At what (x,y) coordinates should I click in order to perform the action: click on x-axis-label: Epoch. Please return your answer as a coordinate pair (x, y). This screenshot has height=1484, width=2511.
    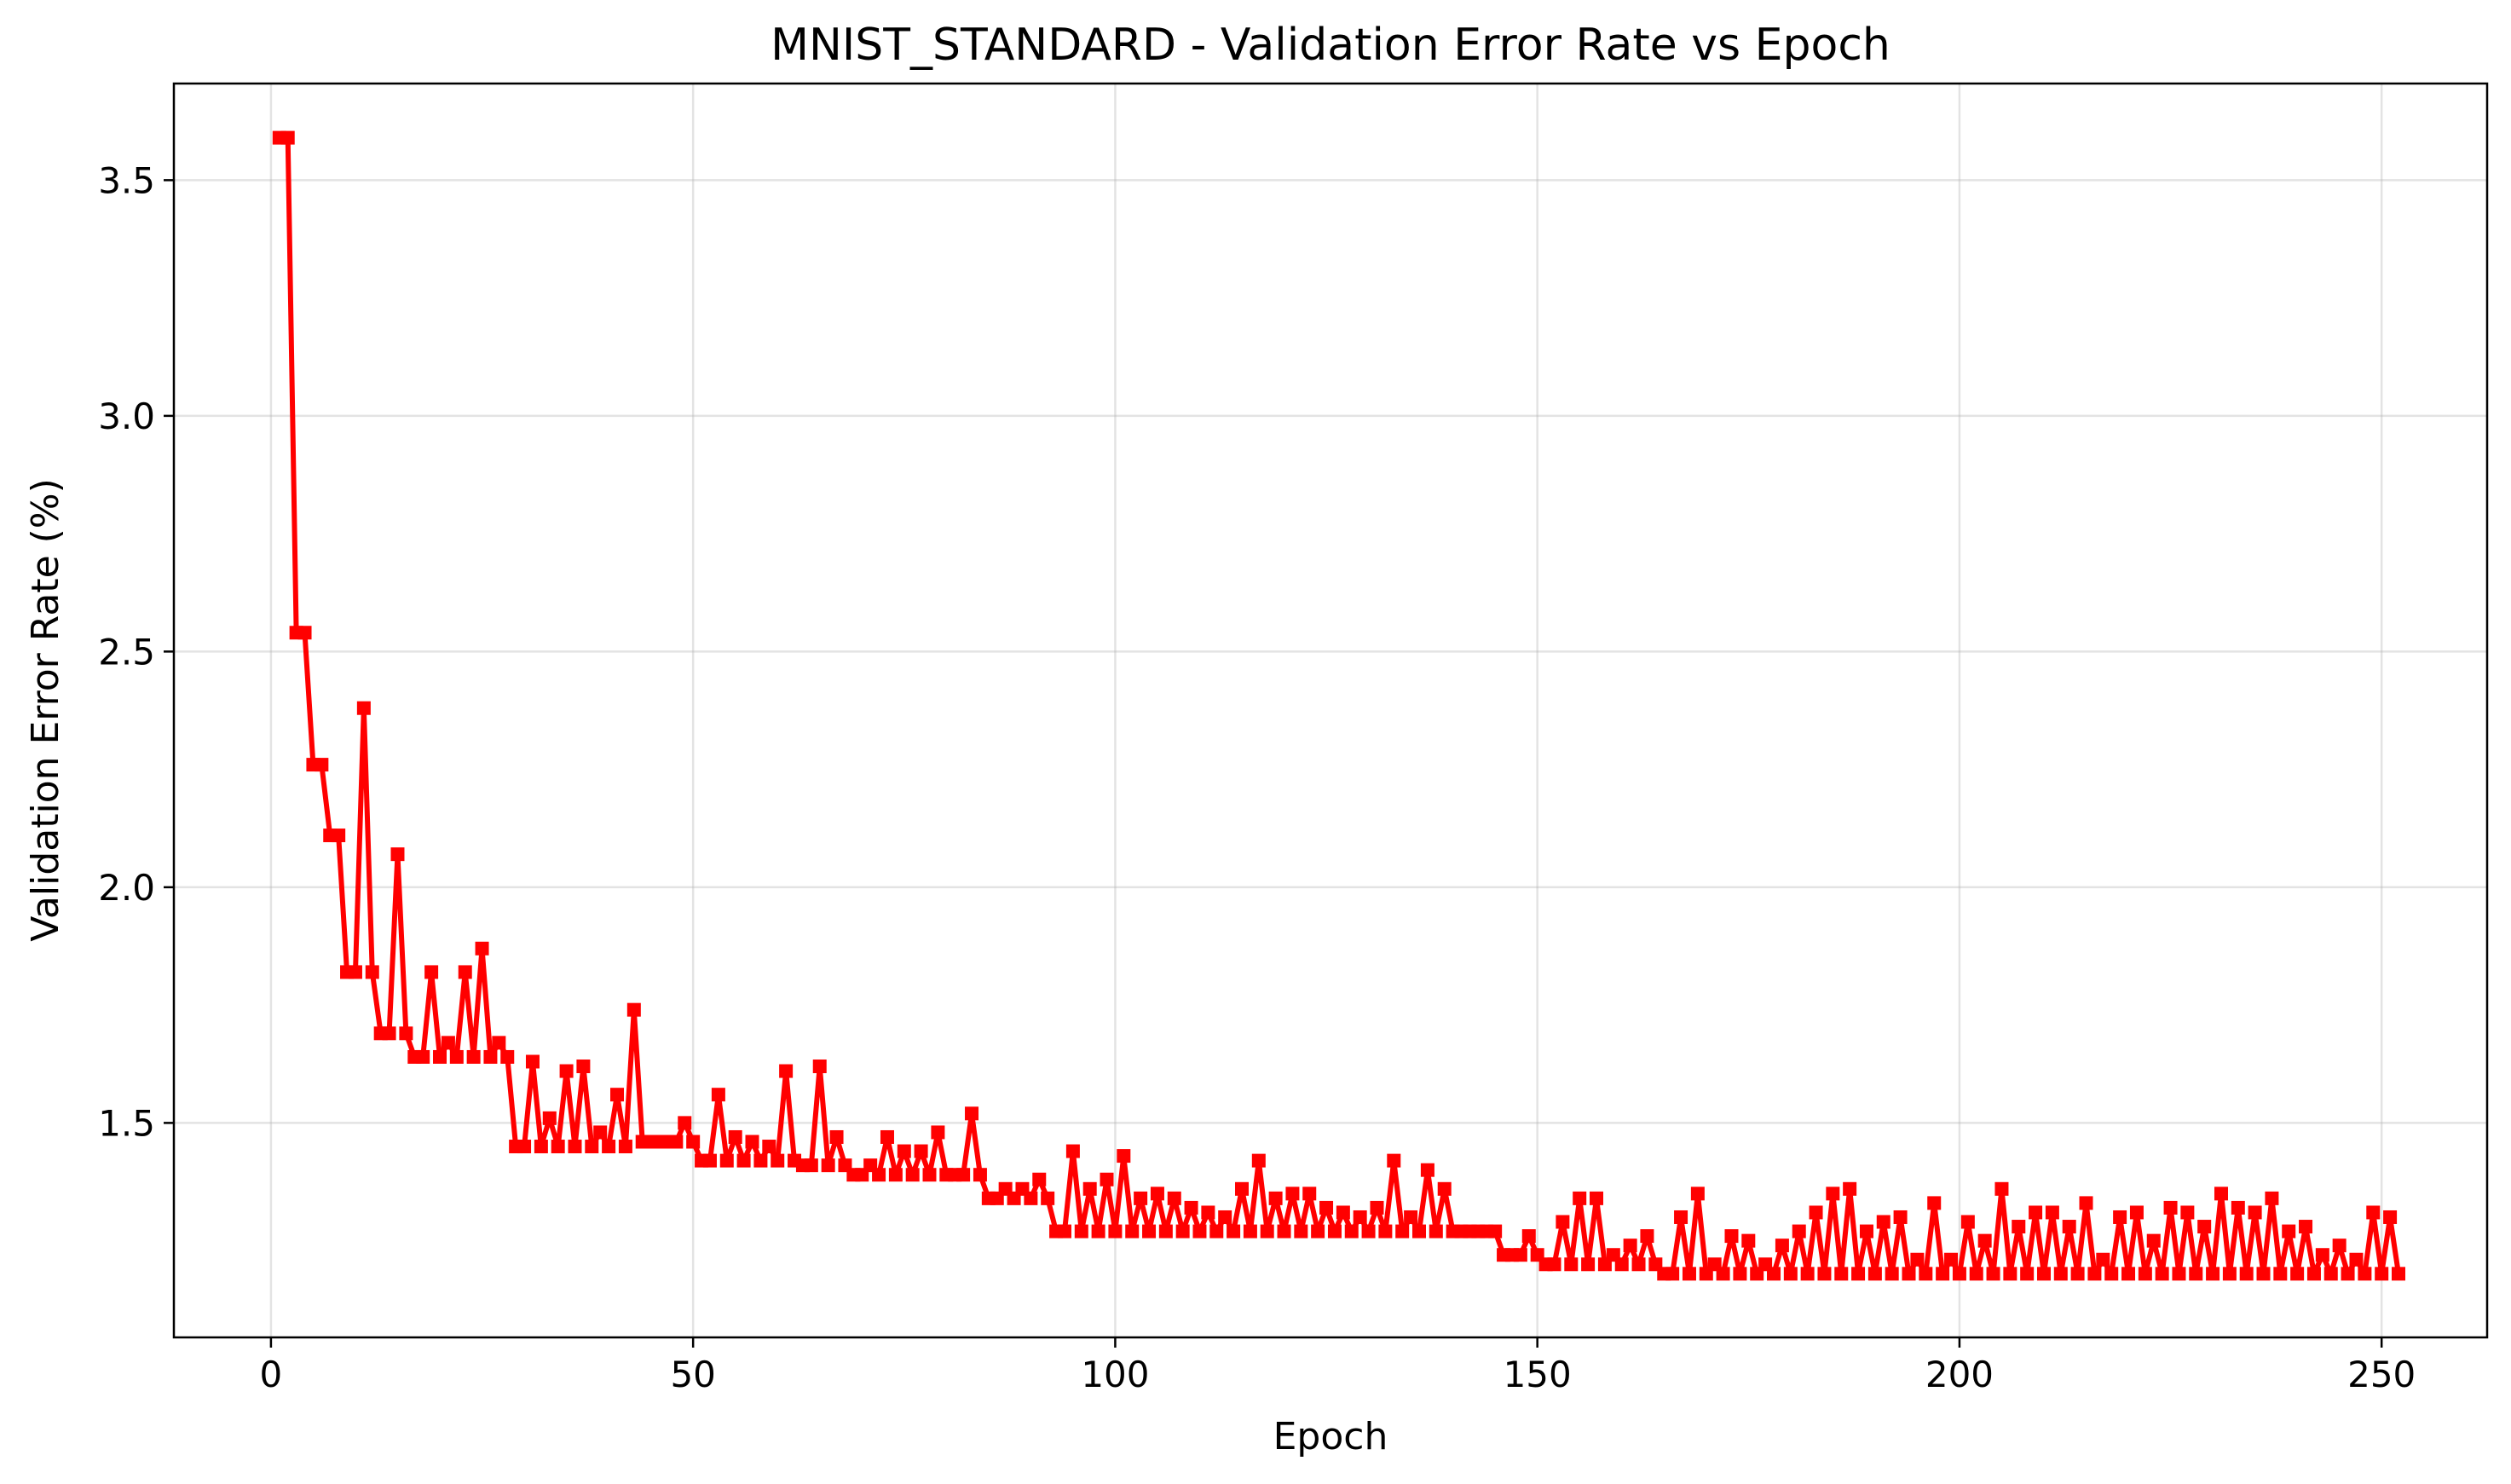
    Looking at the image, I should click on (1330, 1436).